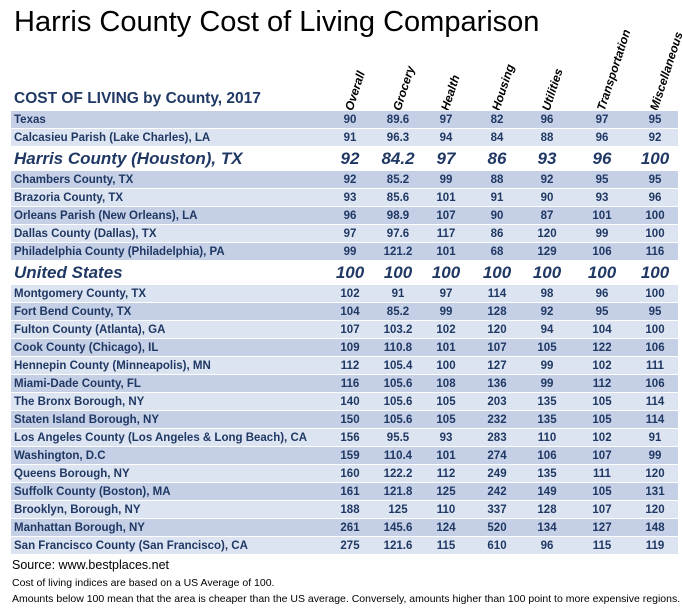 The image size is (682, 609). I want to click on value-cell-utilities: 105, so click(547, 347).